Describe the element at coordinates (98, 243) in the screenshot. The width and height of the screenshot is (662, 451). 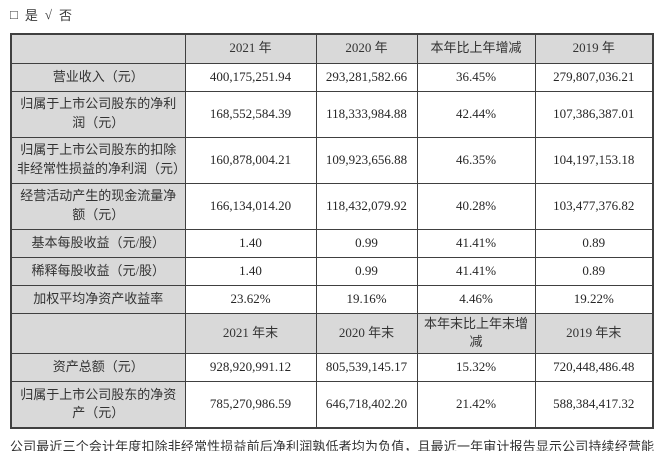
I see `row-label: 基本每股收益（元/股）` at that location.